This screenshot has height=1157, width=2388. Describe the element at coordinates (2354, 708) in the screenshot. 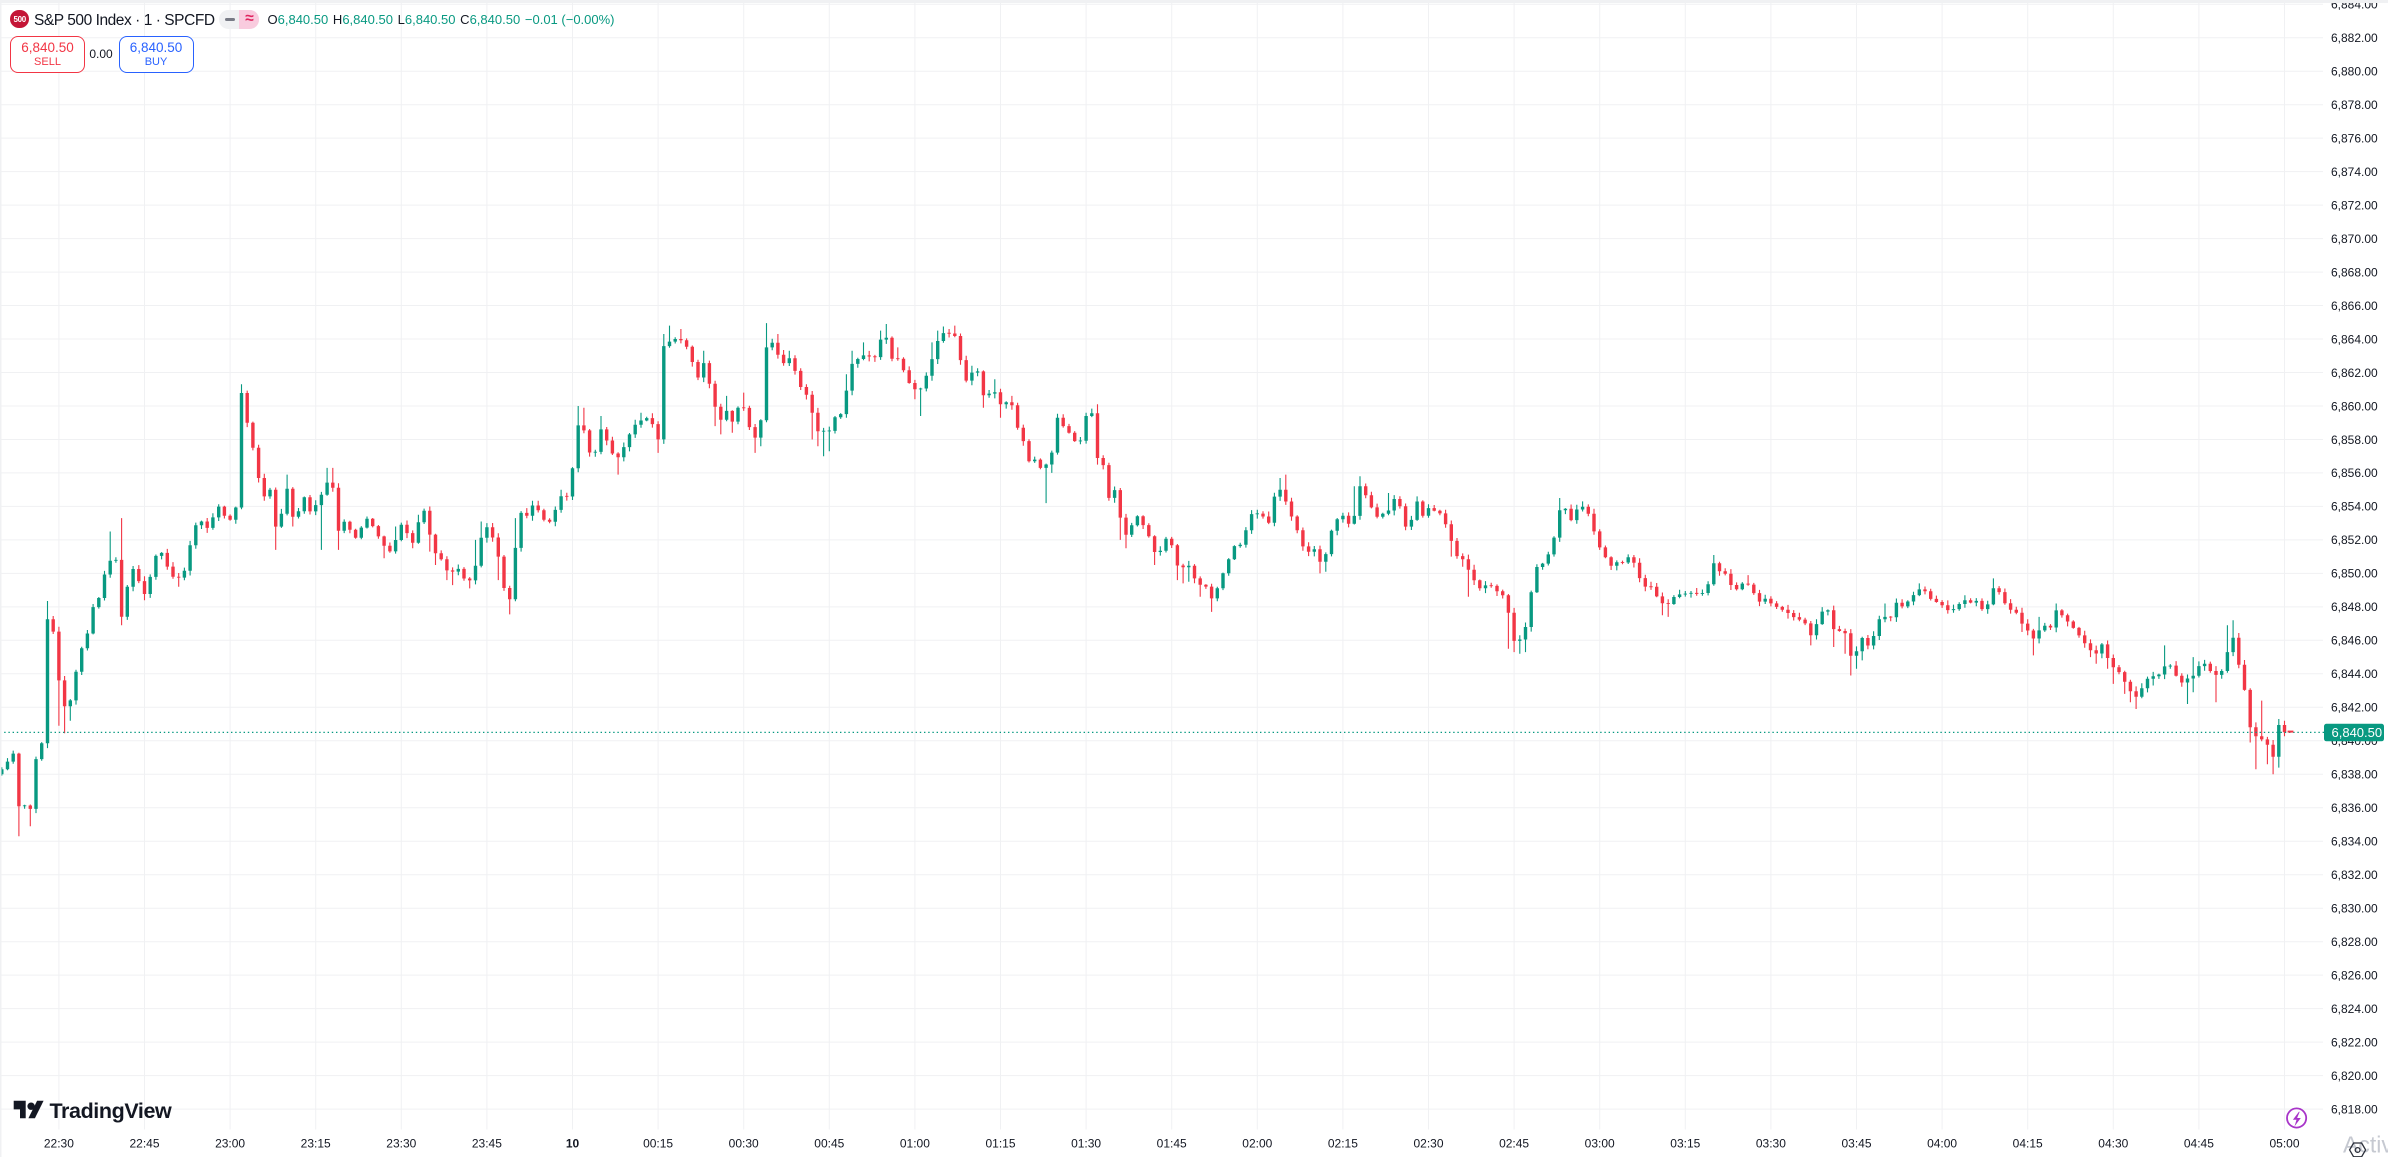

I see `svg-text: 6,842.00` at that location.